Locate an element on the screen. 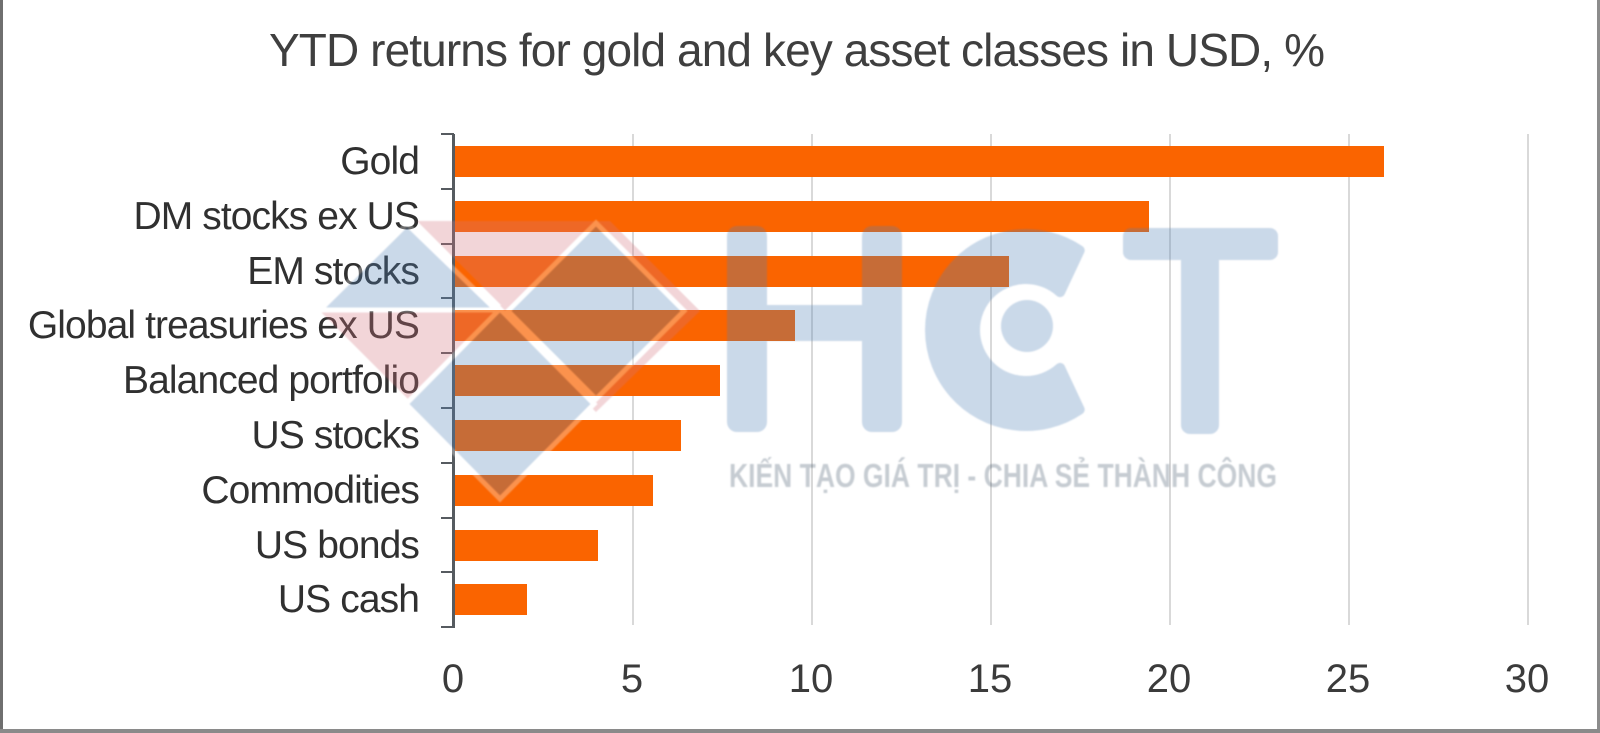 This screenshot has height=733, width=1600. svg-text:KIẾN TẠO GIÁ TRỊ - CHIA SẺ THÀ: KIẾN TẠO GIÁ TRỊ - CHIA SẺ THÀNH CÔNG is located at coordinates (1003, 475).